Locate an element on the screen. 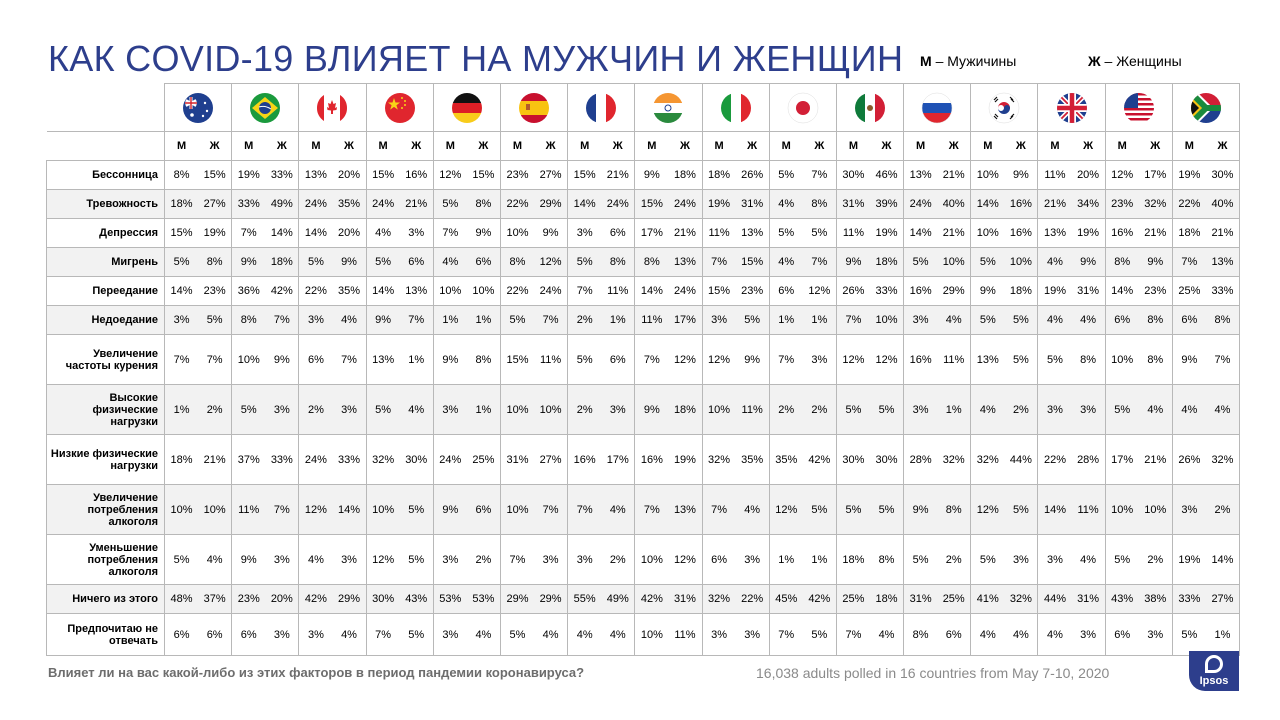 This screenshot has height=720, width=1280. men-value-cell: 10% is located at coordinates (651, 634).